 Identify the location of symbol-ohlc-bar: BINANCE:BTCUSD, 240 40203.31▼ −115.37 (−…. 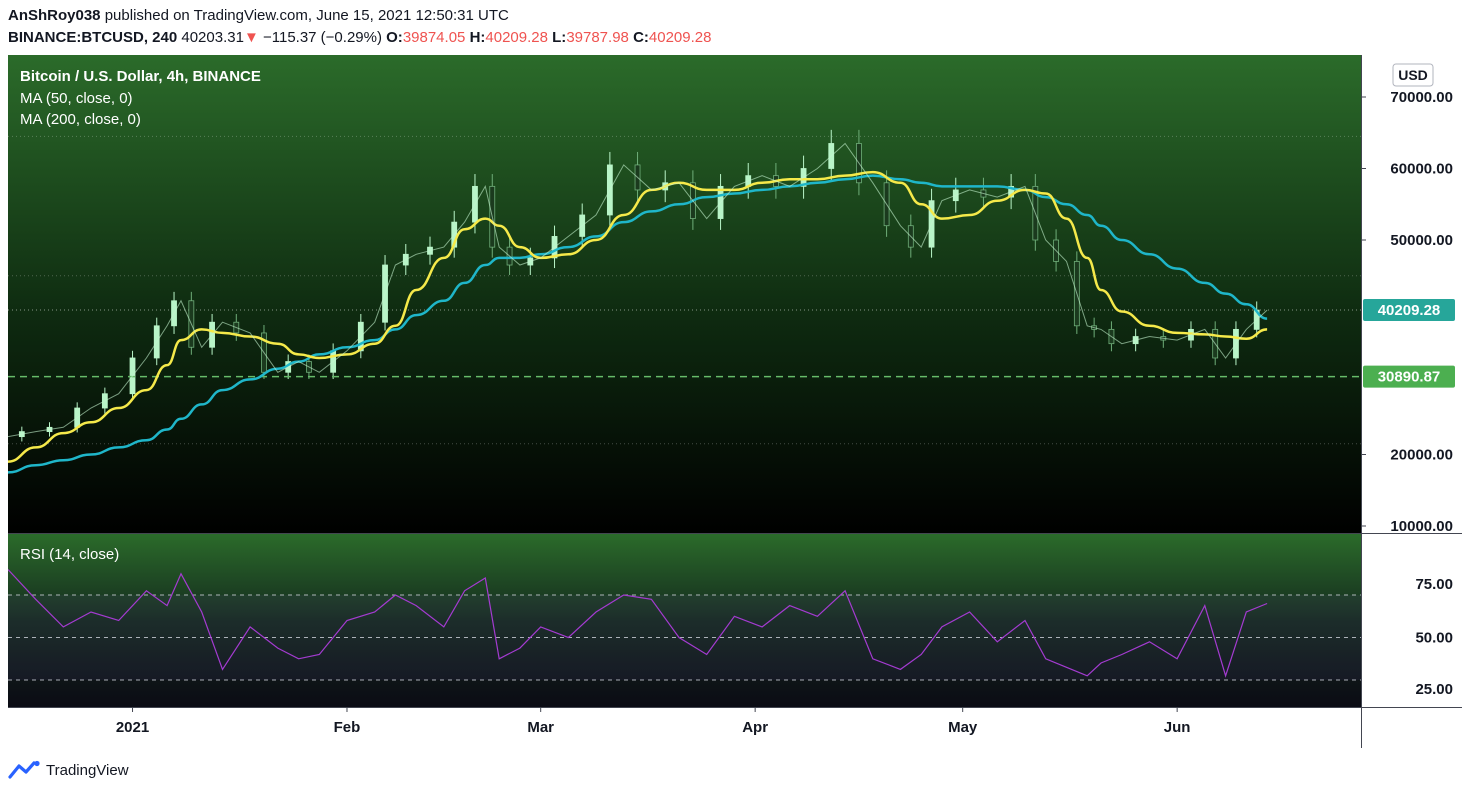
(359, 37).